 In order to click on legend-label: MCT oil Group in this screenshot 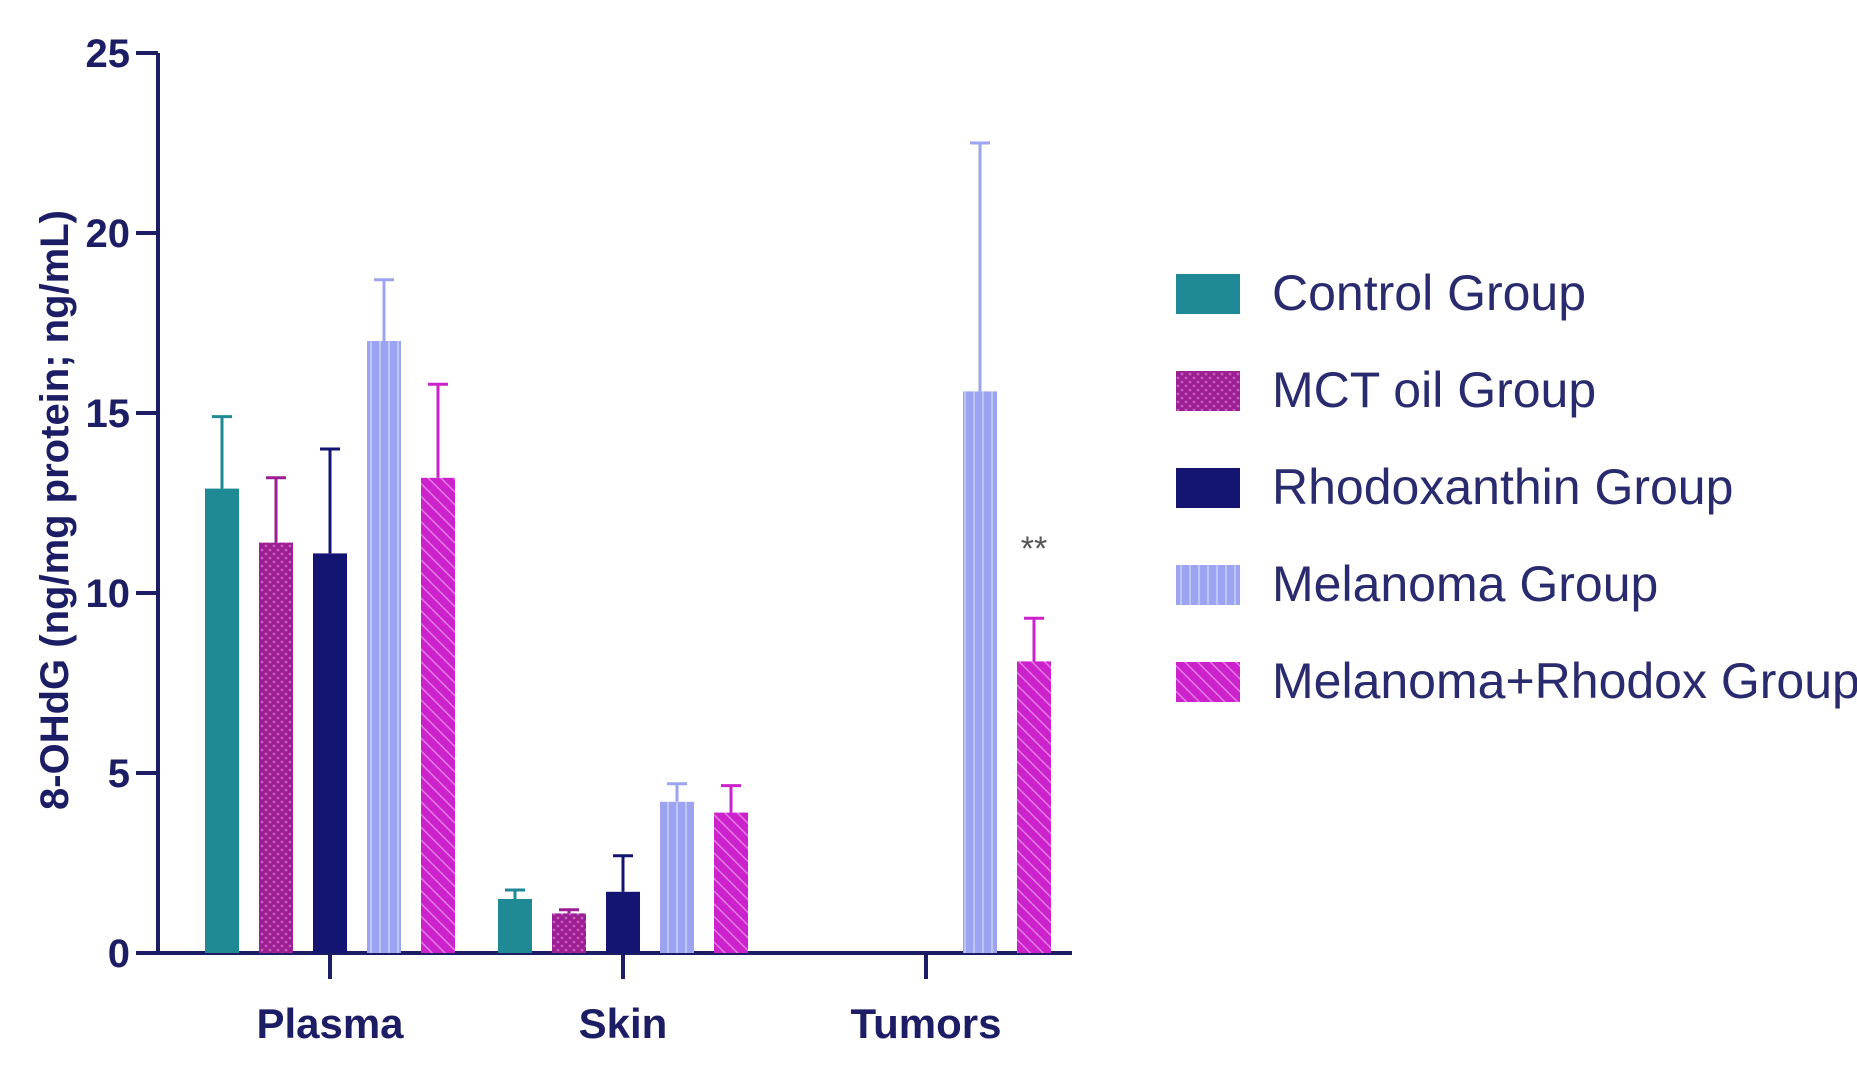, I will do `click(1434, 390)`.